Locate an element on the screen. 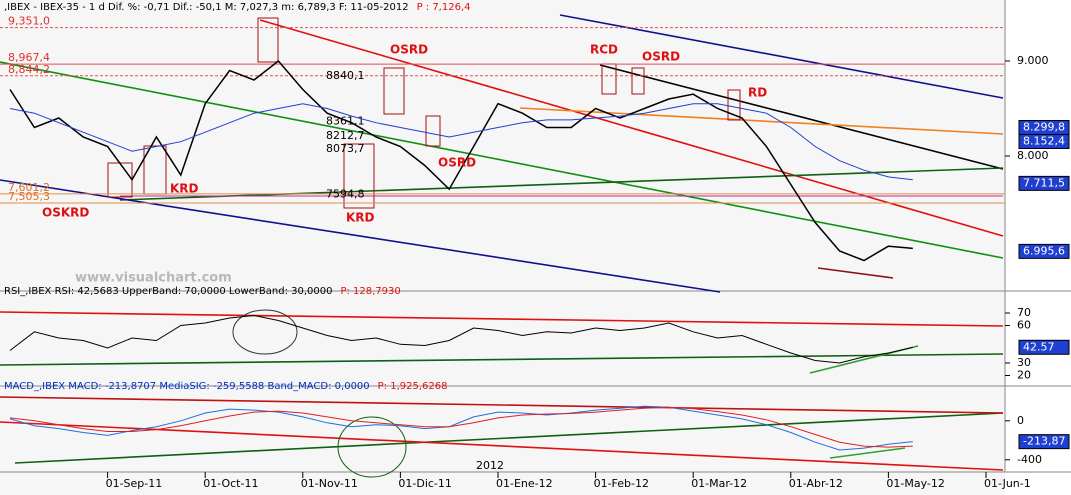 The image size is (1071, 495). price-marker: -213,87 is located at coordinates (1044, 442).